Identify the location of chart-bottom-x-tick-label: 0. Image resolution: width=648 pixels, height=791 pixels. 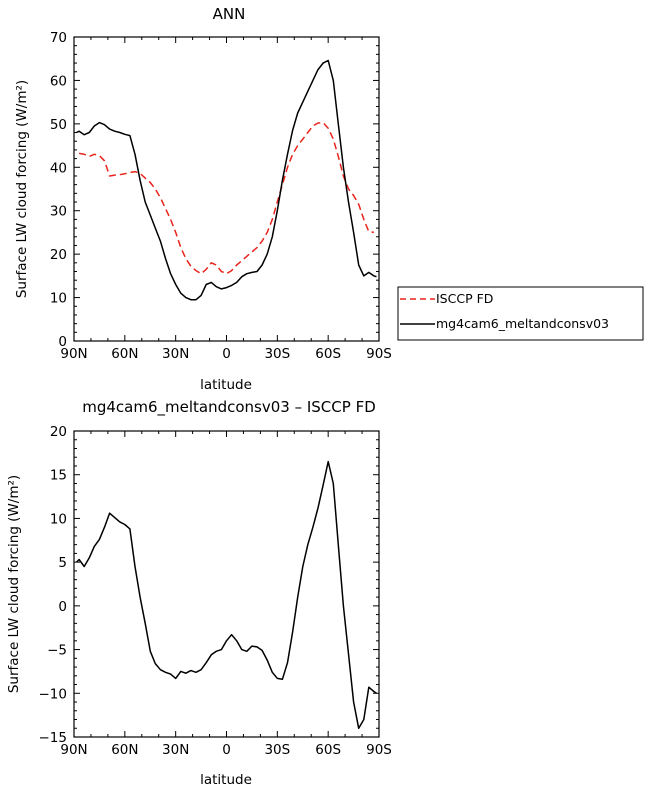
(226, 750).